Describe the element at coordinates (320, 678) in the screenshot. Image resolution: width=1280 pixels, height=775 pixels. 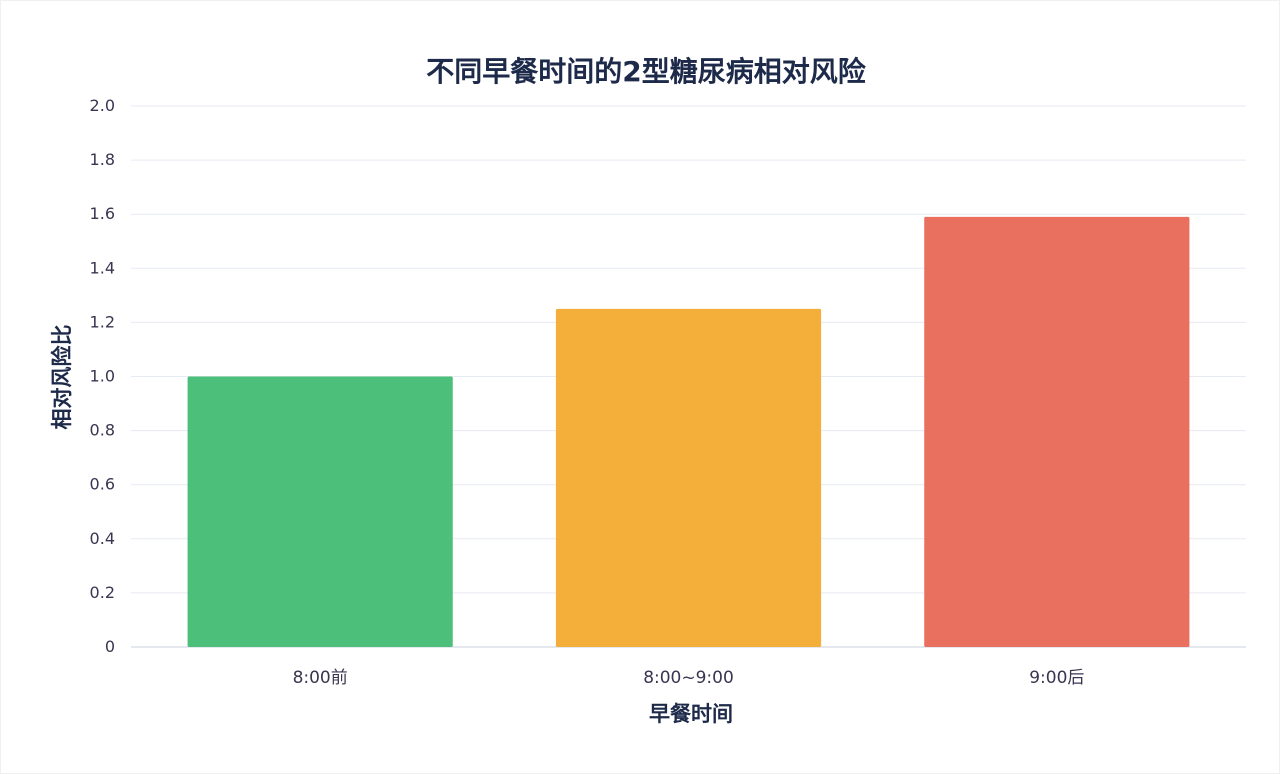
I see `x-tick-label: 8:00前` at that location.